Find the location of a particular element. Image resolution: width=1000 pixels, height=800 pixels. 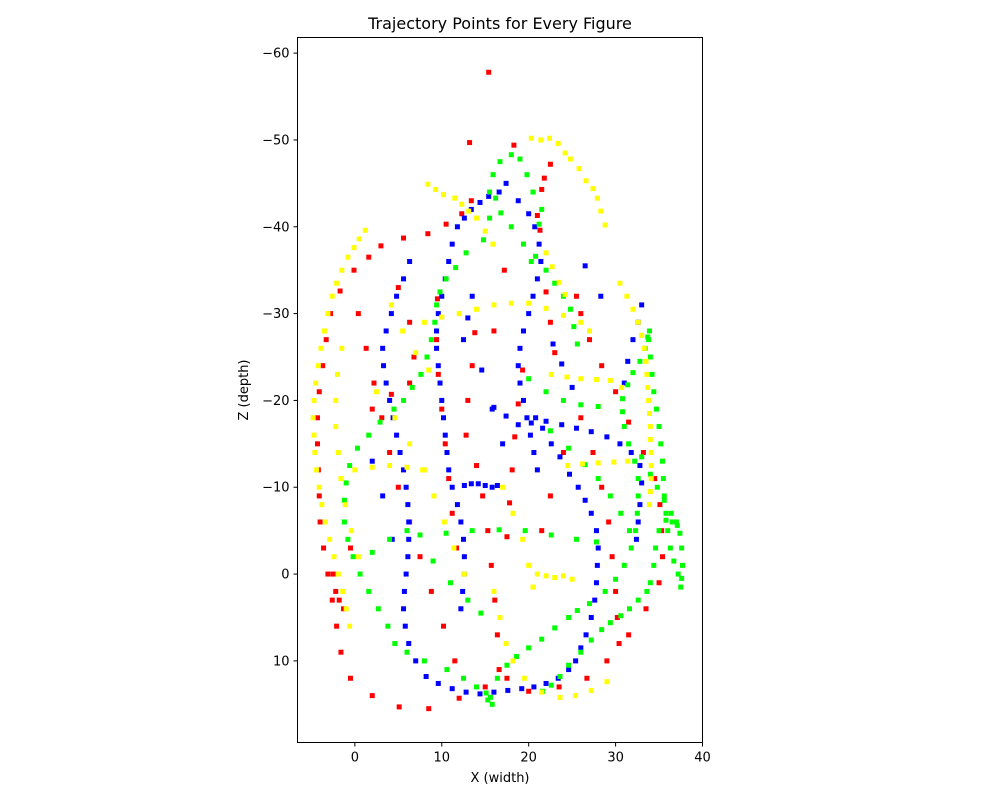

x-tick-label-4: 40 is located at coordinates (702, 758).